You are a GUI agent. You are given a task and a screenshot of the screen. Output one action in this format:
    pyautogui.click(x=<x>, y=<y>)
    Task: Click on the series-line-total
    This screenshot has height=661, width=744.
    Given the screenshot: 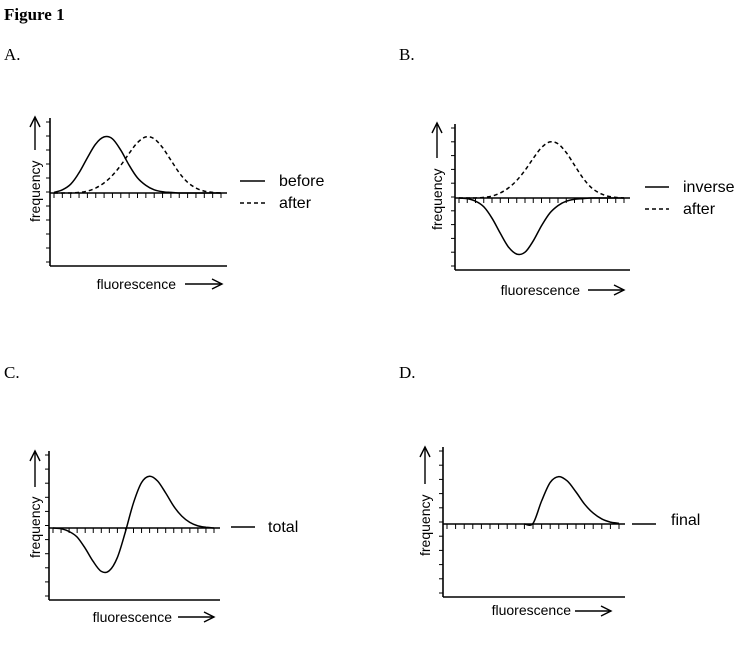 What is the action you would take?
    pyautogui.click(x=133, y=524)
    